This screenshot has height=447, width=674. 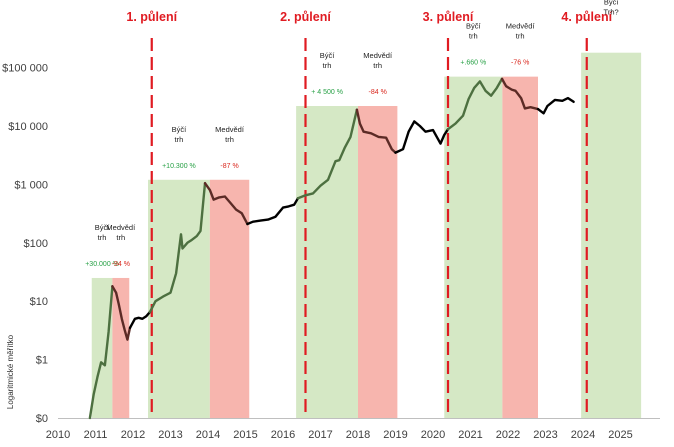 I want to click on y-tick-label: $100 000, so click(x=25, y=69).